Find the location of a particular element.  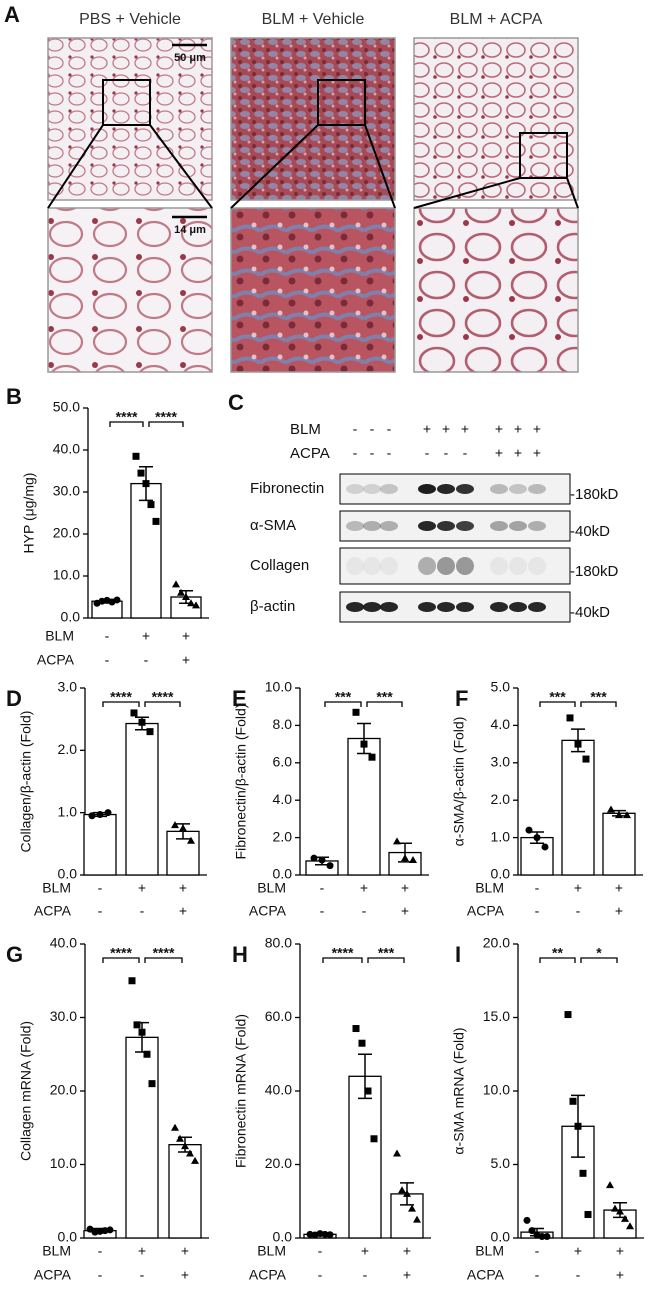

y-tick-label: 5.0 is located at coordinates (501, 1163).